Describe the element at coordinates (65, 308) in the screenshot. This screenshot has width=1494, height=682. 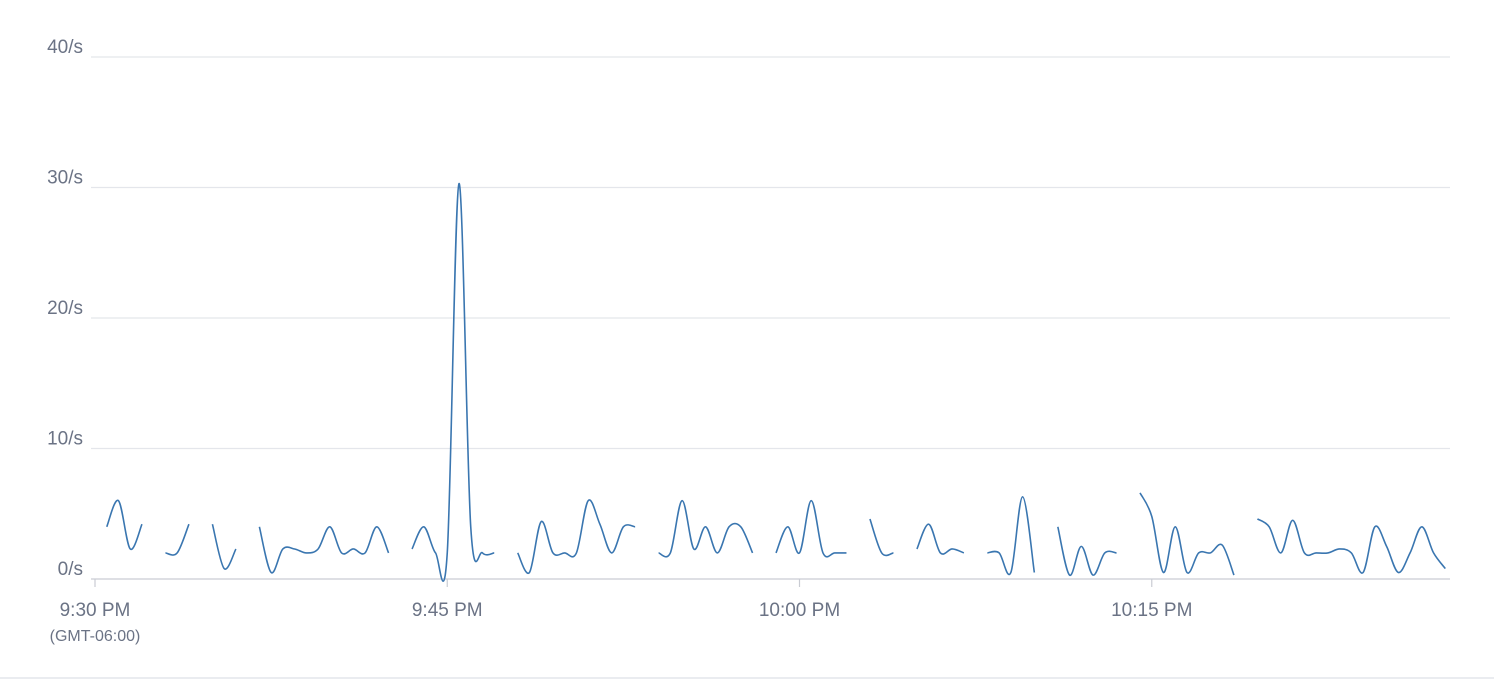
I see `y-tick-label: 20/s` at that location.